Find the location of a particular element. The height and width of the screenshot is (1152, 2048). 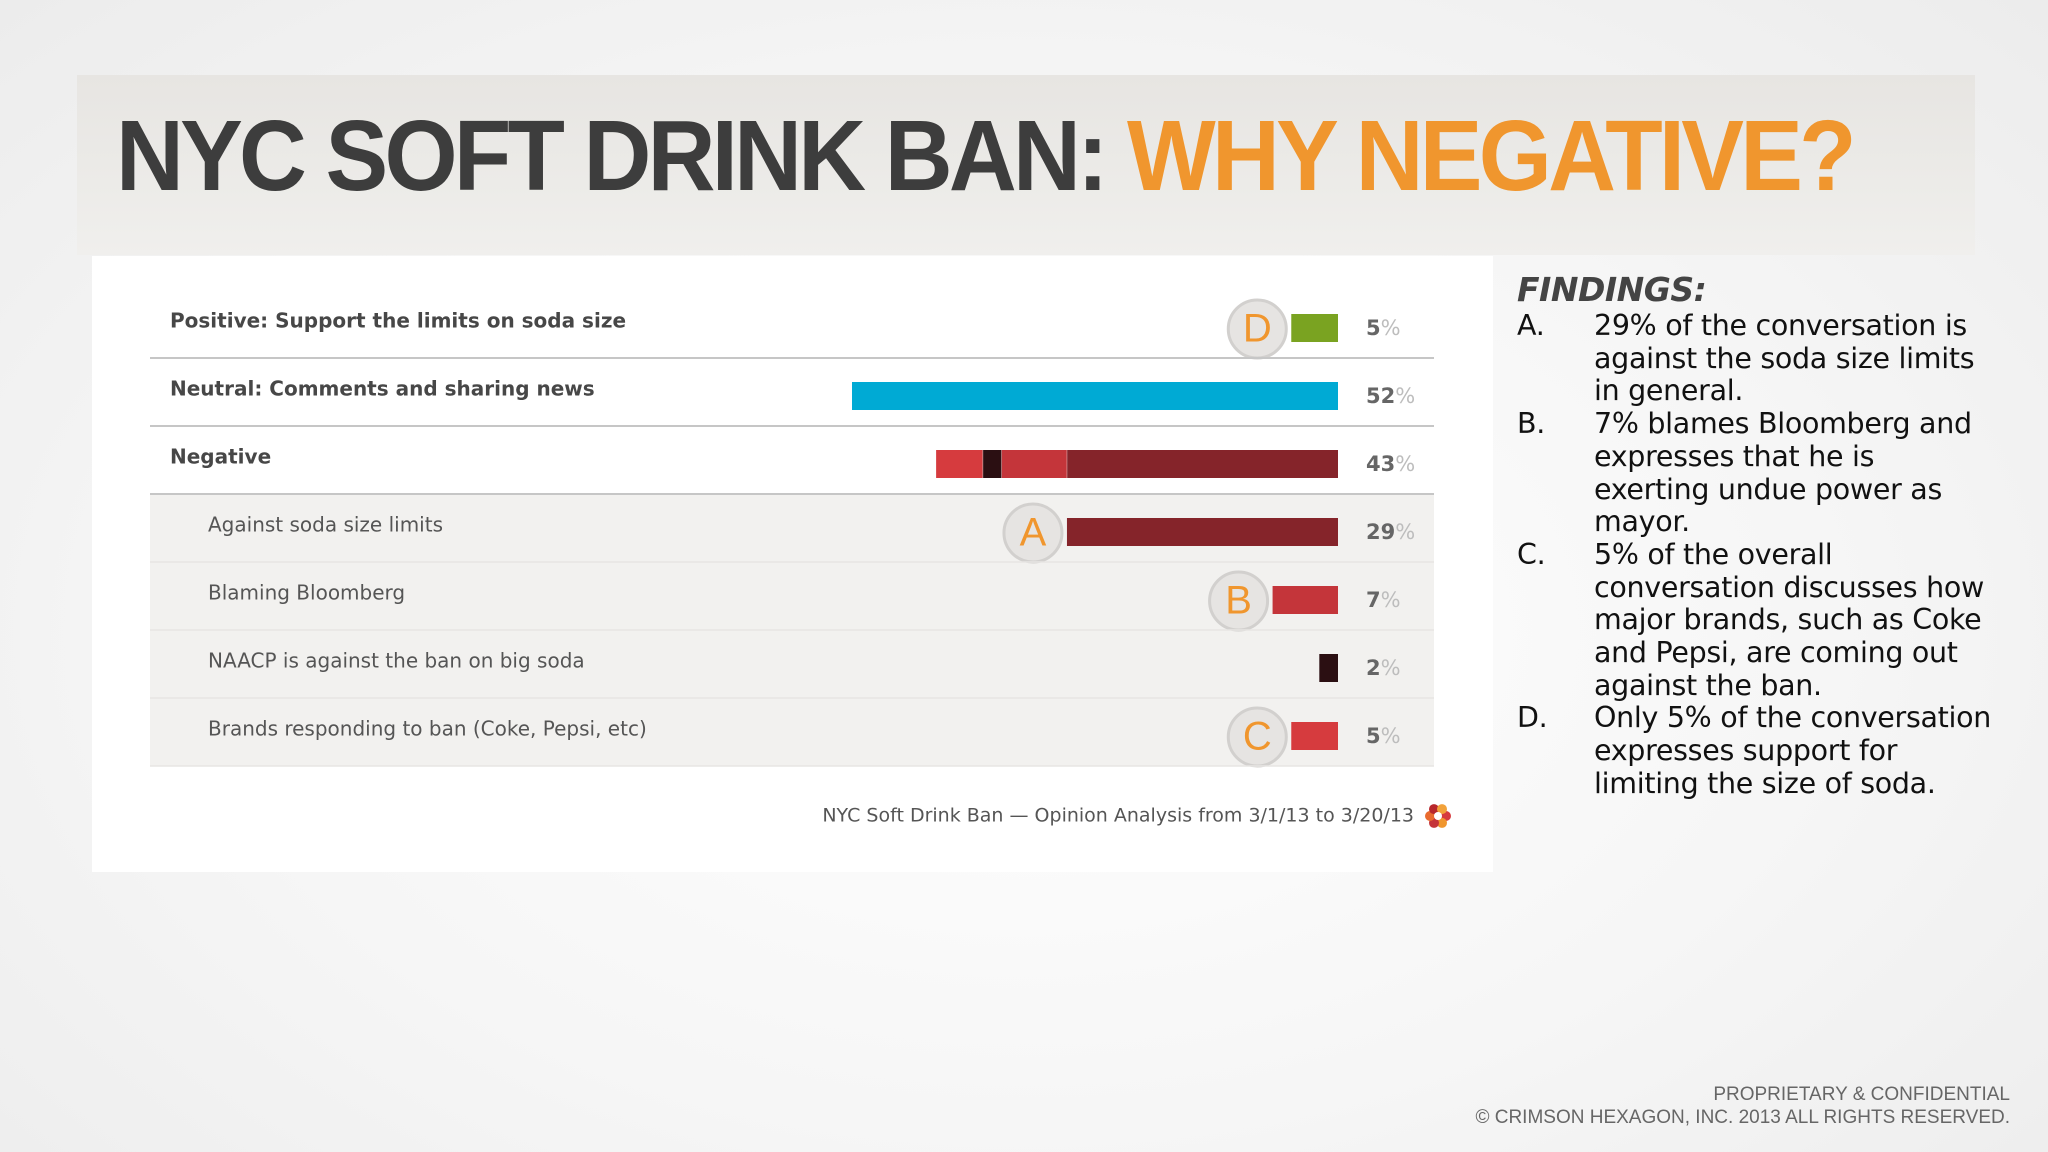

finding-letter: C. is located at coordinates (1531, 554).